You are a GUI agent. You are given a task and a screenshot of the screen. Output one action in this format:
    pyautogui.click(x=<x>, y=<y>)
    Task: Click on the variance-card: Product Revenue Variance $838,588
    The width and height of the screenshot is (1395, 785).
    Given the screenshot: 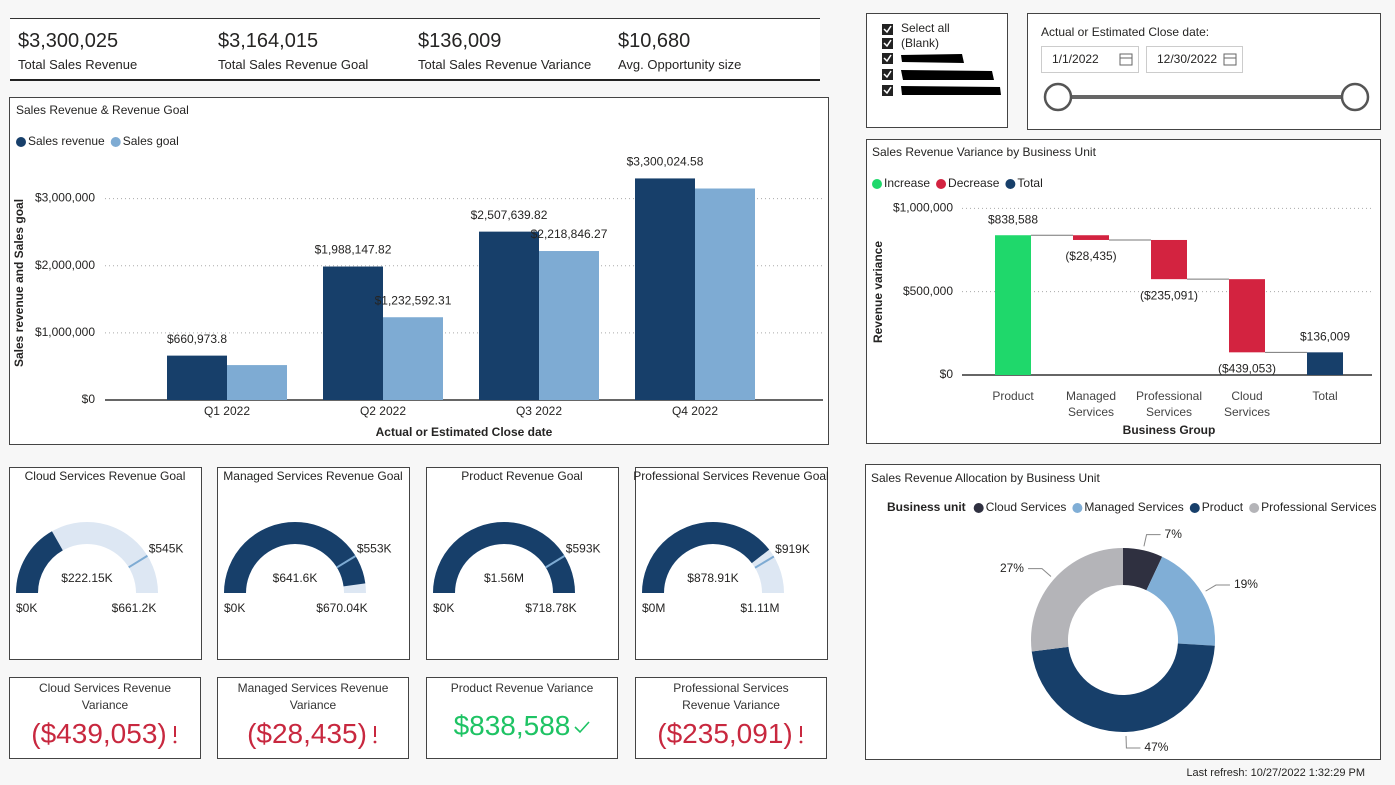 What is the action you would take?
    pyautogui.click(x=522, y=718)
    